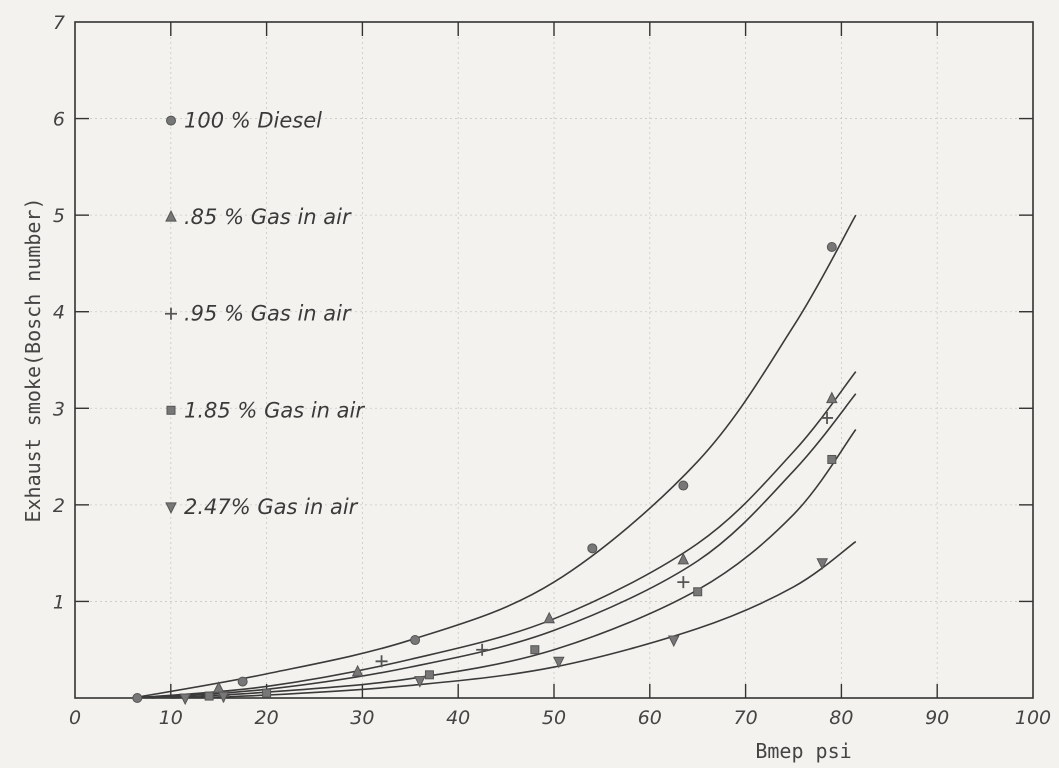 This screenshot has width=1059, height=768. What do you see at coordinates (59, 216) in the screenshot?
I see `y-tick-label: 5` at bounding box center [59, 216].